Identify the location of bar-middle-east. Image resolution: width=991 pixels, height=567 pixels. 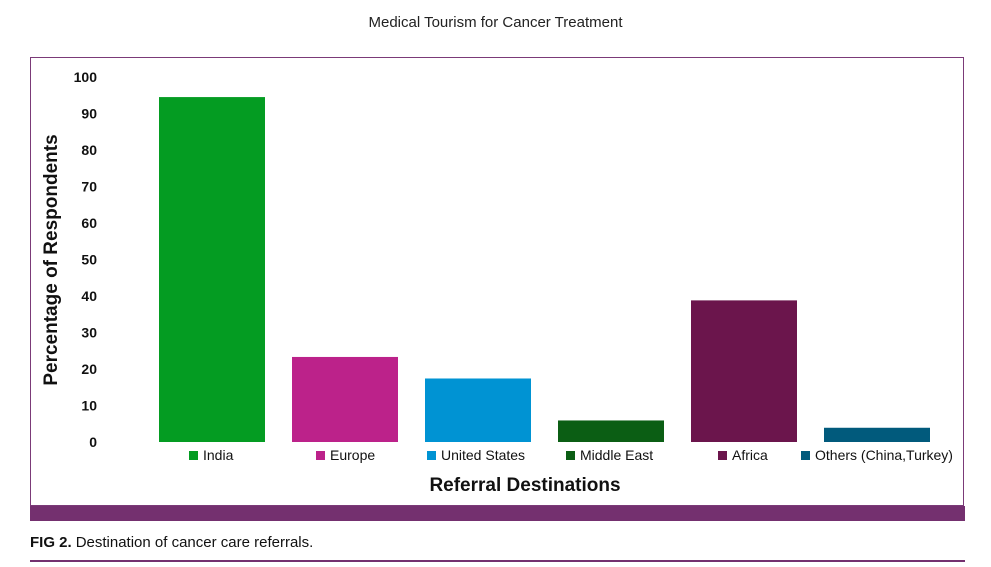
(611, 431).